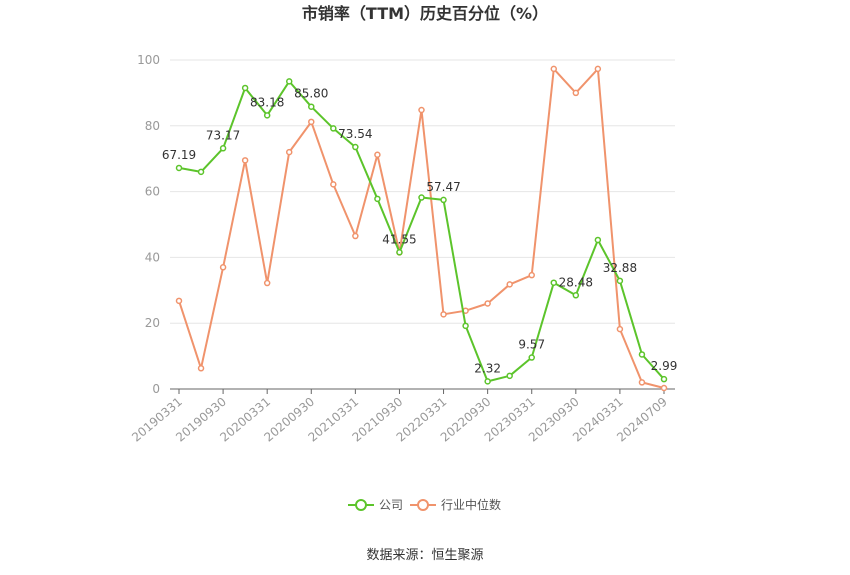 Image resolution: width=850 pixels, height=575 pixels. I want to click on data-label: 73.17, so click(223, 135).